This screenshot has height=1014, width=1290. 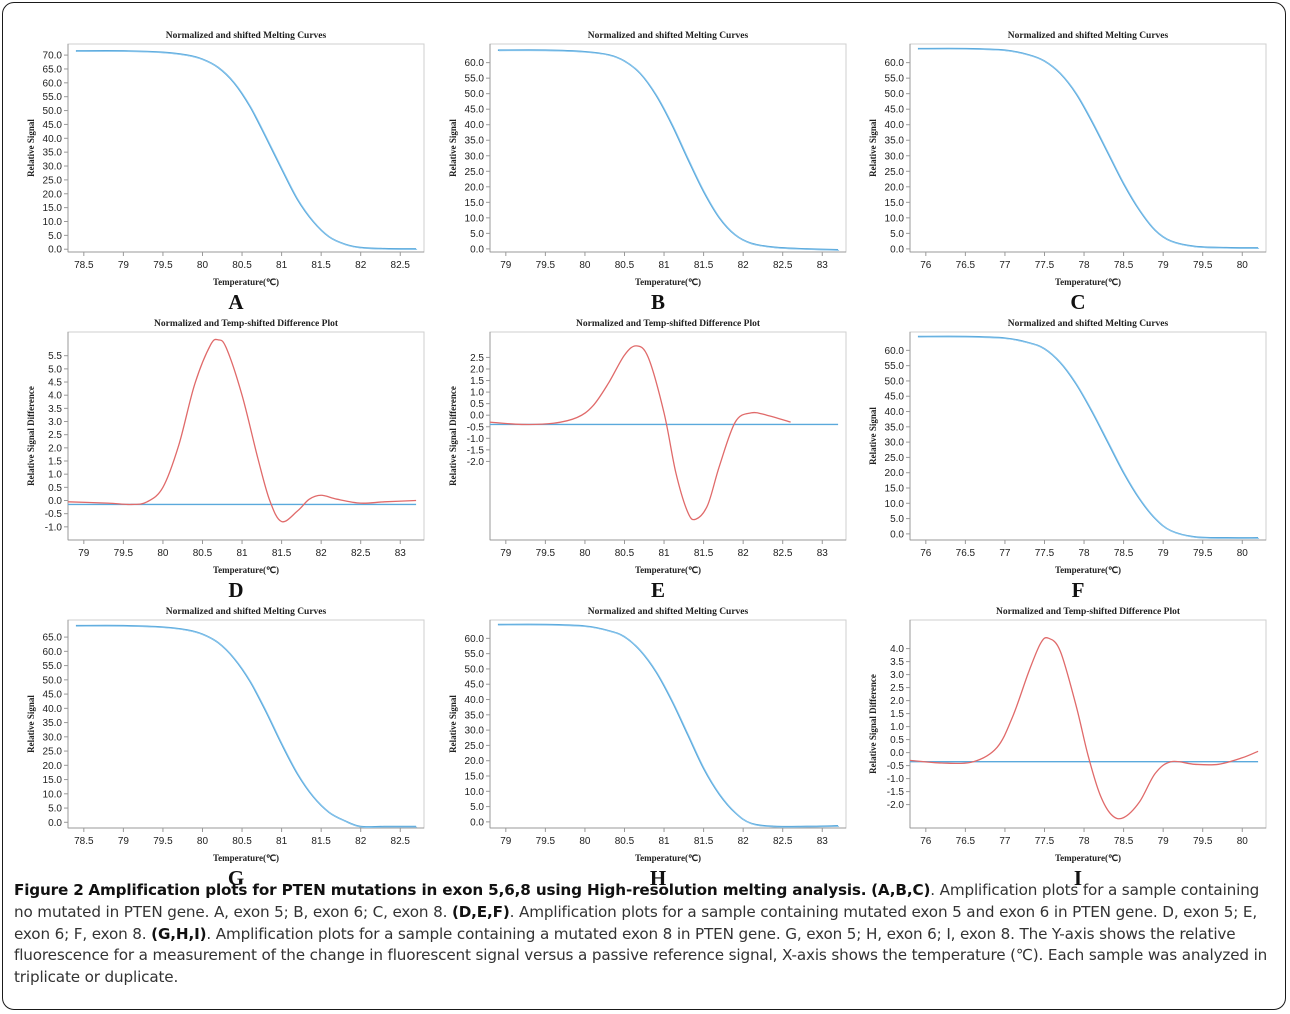 I want to click on y-tick-label: 4.0, so click(x=897, y=649).